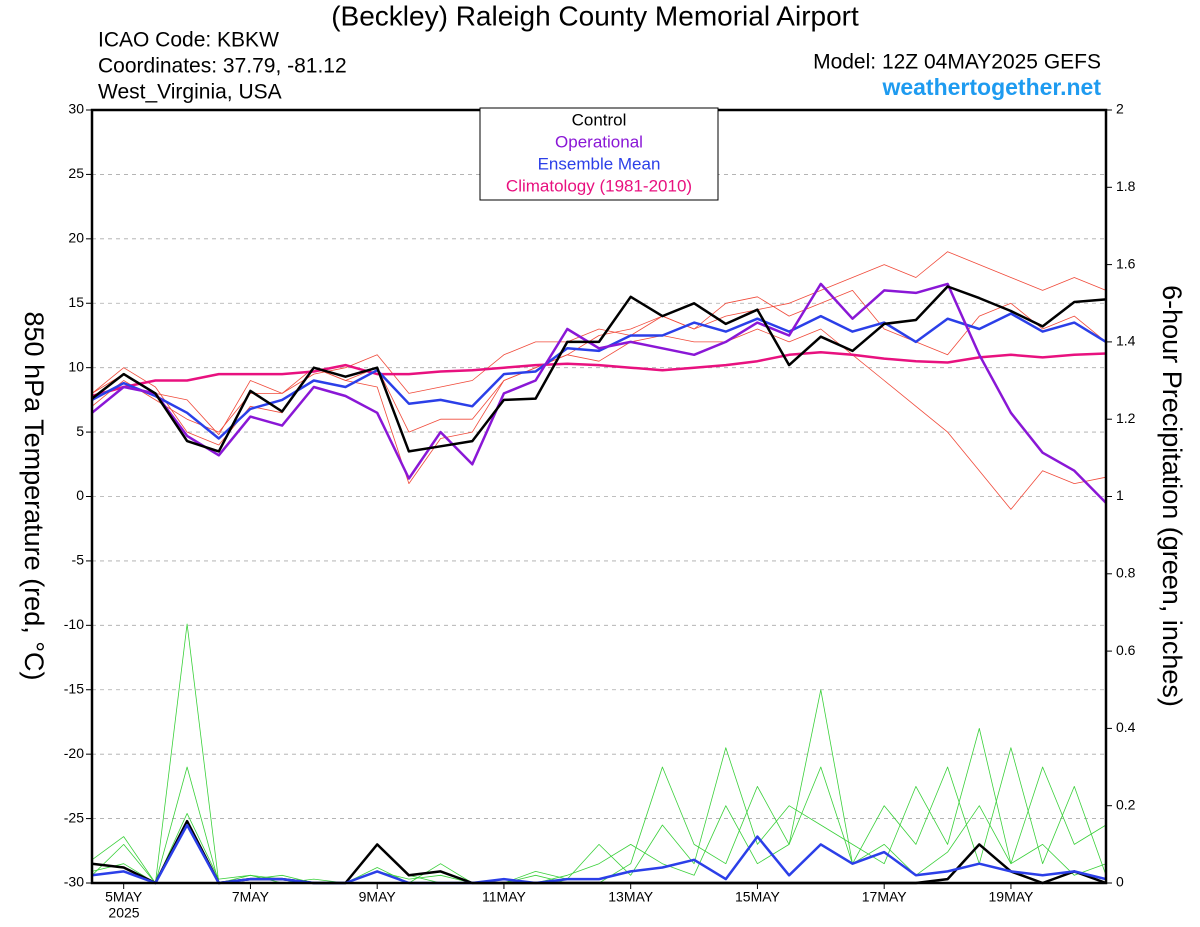 The height and width of the screenshot is (927, 1200). What do you see at coordinates (124, 897) in the screenshot?
I see `x-tick-label: 5MAY` at bounding box center [124, 897].